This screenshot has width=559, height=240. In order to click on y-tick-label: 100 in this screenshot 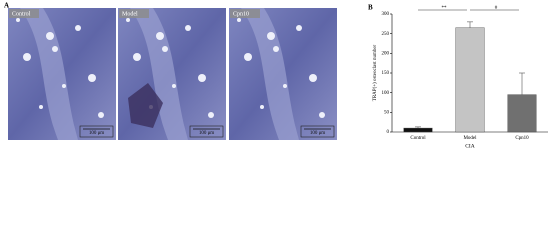, I will do `click(386, 93)`.